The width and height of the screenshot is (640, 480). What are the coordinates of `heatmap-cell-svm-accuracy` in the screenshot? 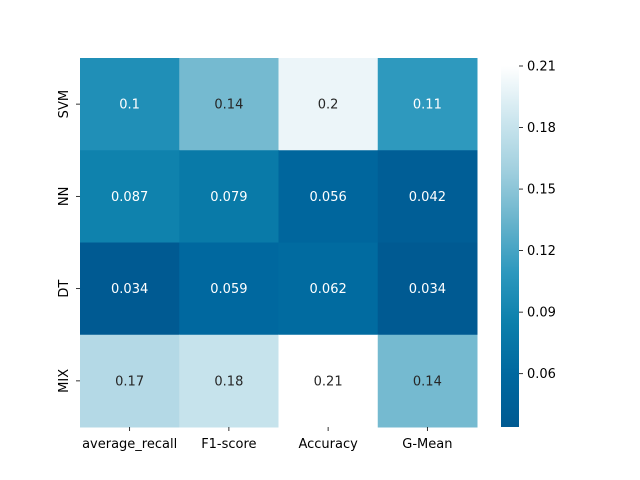 It's located at (328, 104).